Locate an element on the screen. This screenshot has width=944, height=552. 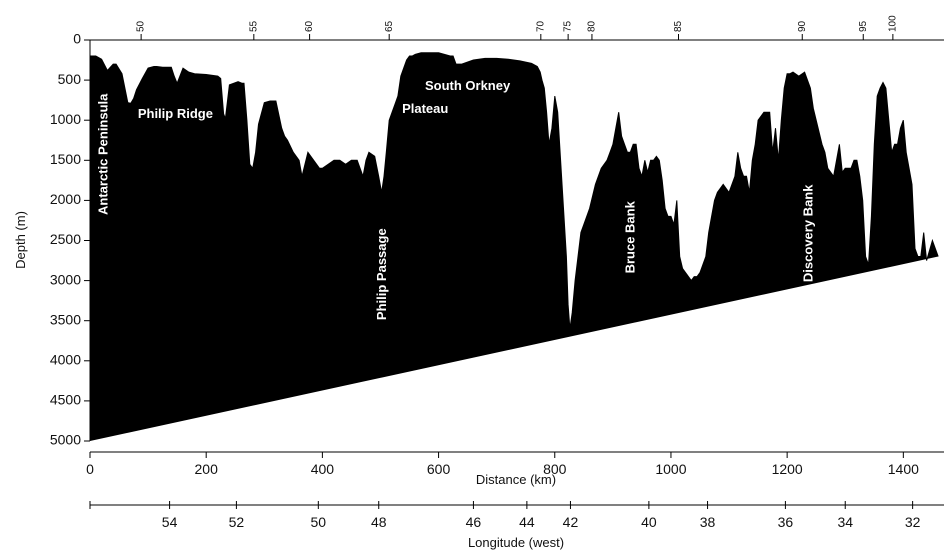
feature-label: Orkney is located at coordinates (557, 367).